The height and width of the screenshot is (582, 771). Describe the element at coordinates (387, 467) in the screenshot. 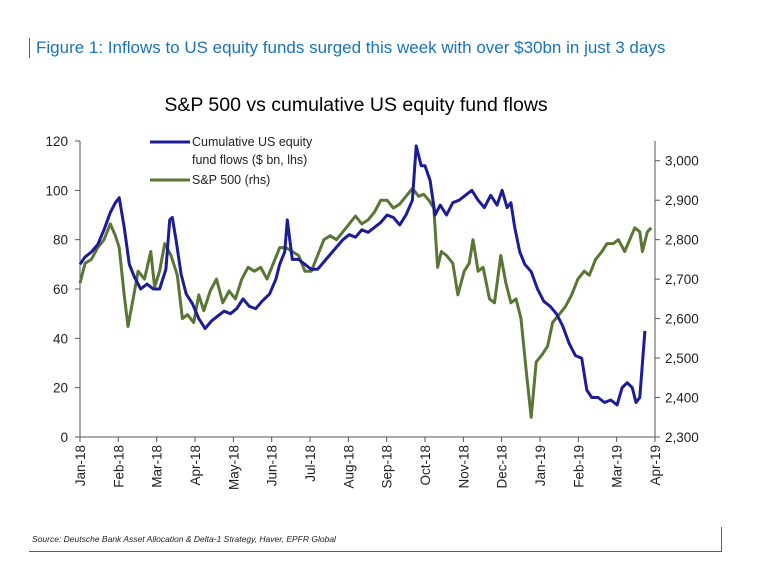

I see `x-tick-label: Sep-18` at that location.